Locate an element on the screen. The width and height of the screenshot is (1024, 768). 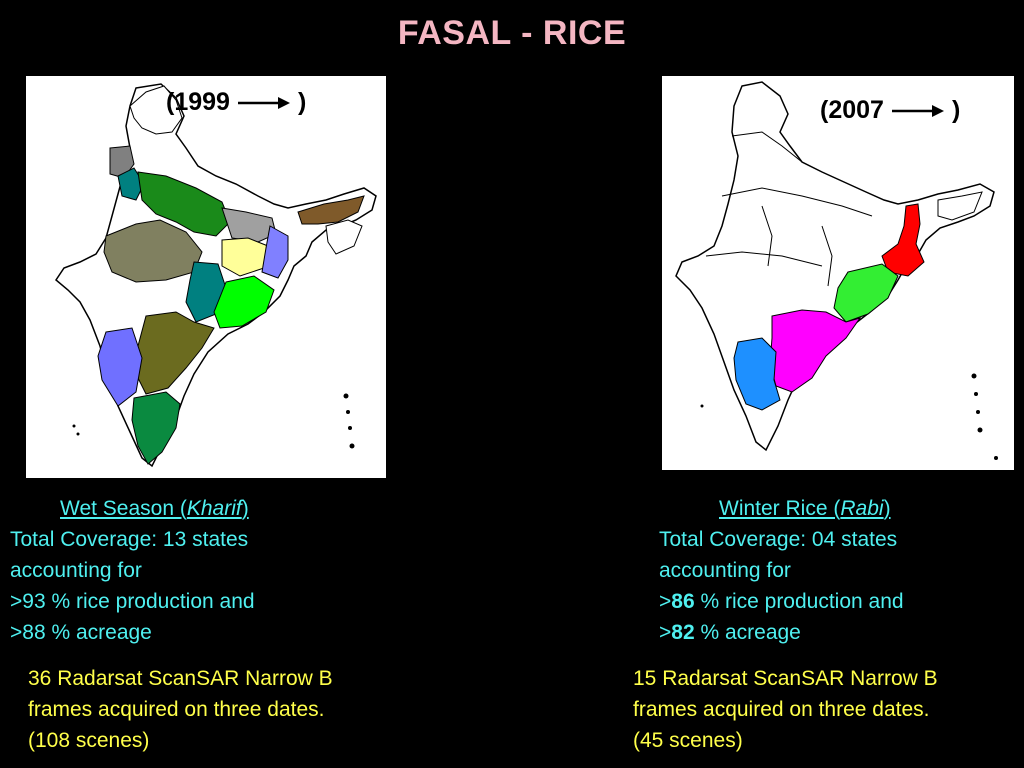
production-right: >86 % rice production and is located at coordinates (781, 601).